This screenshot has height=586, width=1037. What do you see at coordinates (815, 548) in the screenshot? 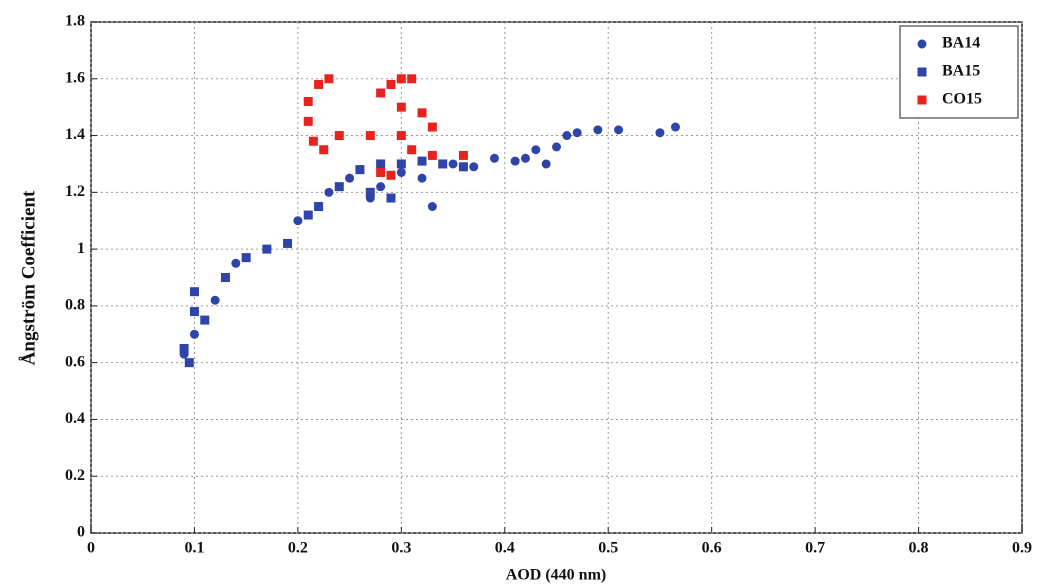
I see `x-tick-label: 0.7` at bounding box center [815, 548].